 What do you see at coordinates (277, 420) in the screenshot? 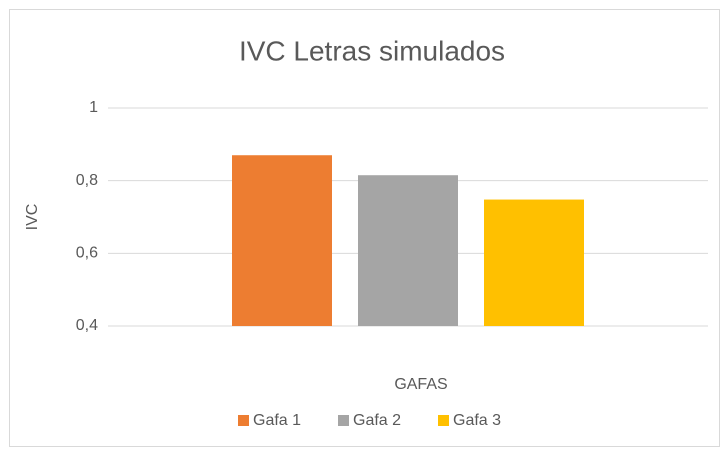
I see `legend-label: Gafa 1` at bounding box center [277, 420].